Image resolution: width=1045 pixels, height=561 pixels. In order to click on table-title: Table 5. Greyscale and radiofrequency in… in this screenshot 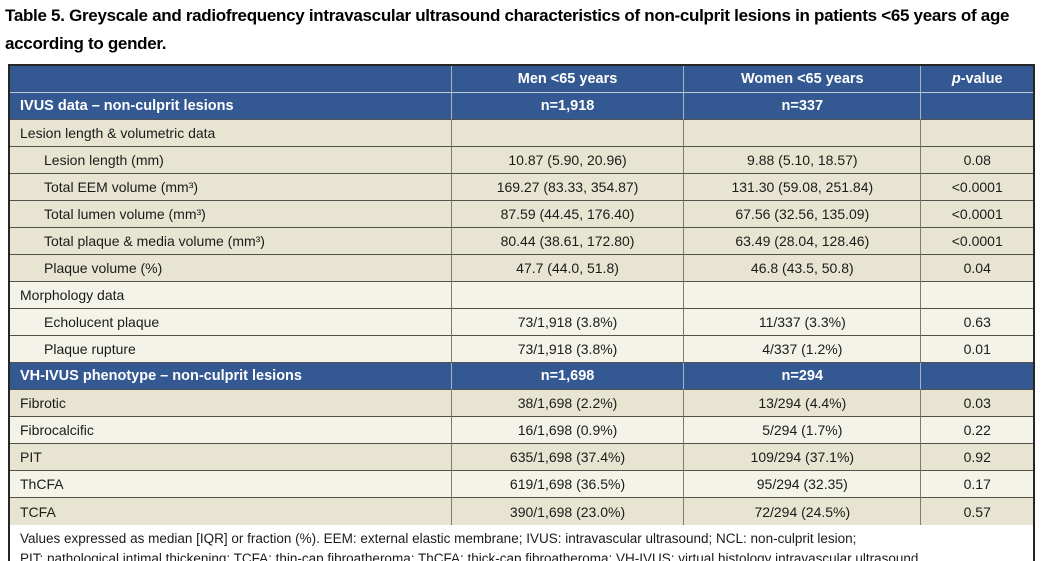, I will do `click(507, 29)`.